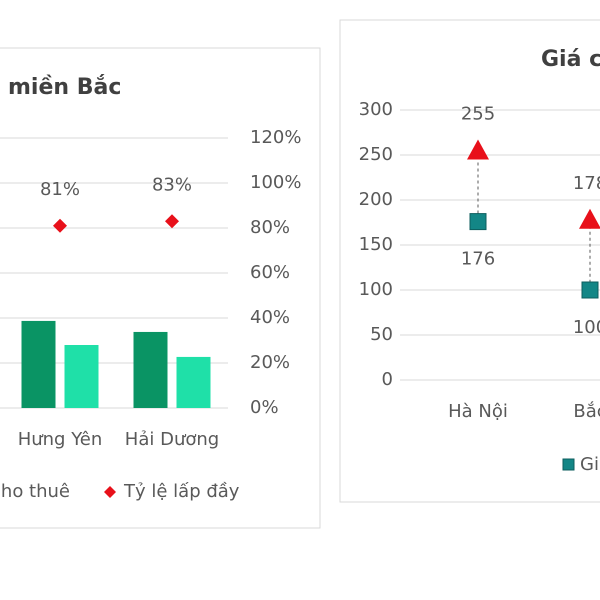 This screenshot has width=600, height=600. Describe the element at coordinates (387, 379) in the screenshot. I see `y-tick-label: 0` at that location.